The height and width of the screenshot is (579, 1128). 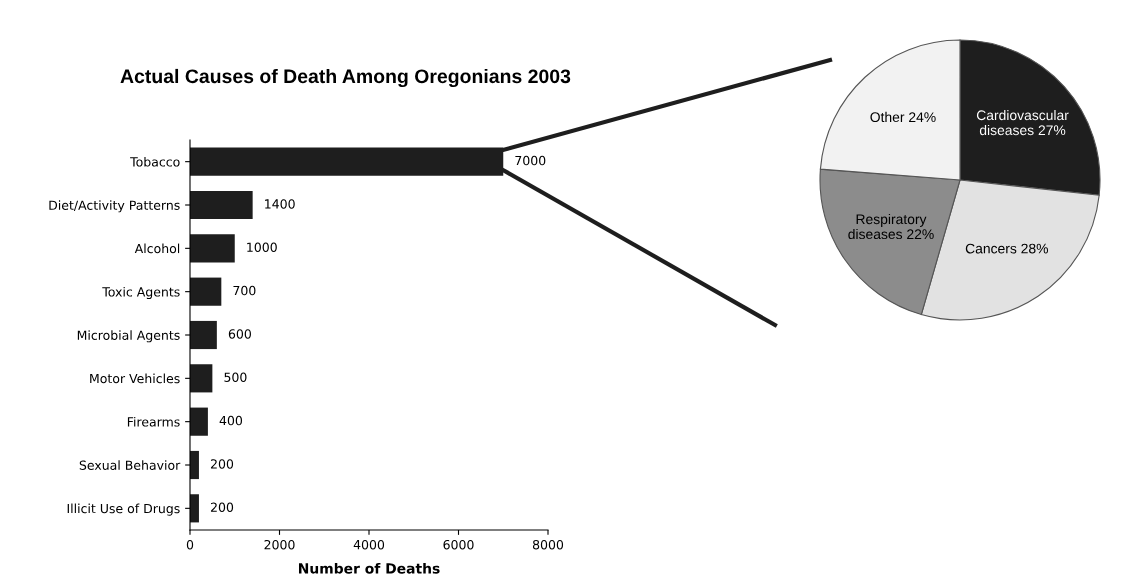 What do you see at coordinates (157, 248) in the screenshot?
I see `y-tick-label: Alcohol` at bounding box center [157, 248].